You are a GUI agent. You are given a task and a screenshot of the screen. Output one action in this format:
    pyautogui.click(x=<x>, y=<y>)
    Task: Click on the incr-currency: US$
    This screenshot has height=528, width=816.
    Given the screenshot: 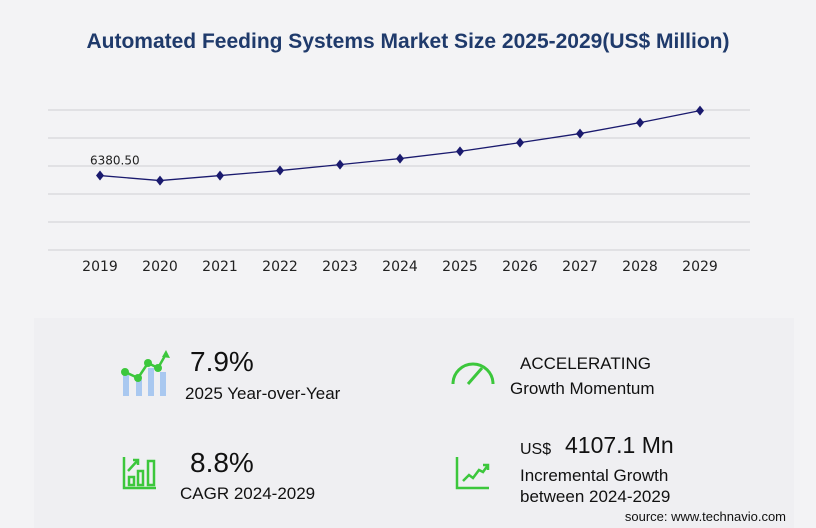 What is the action you would take?
    pyautogui.click(x=536, y=449)
    